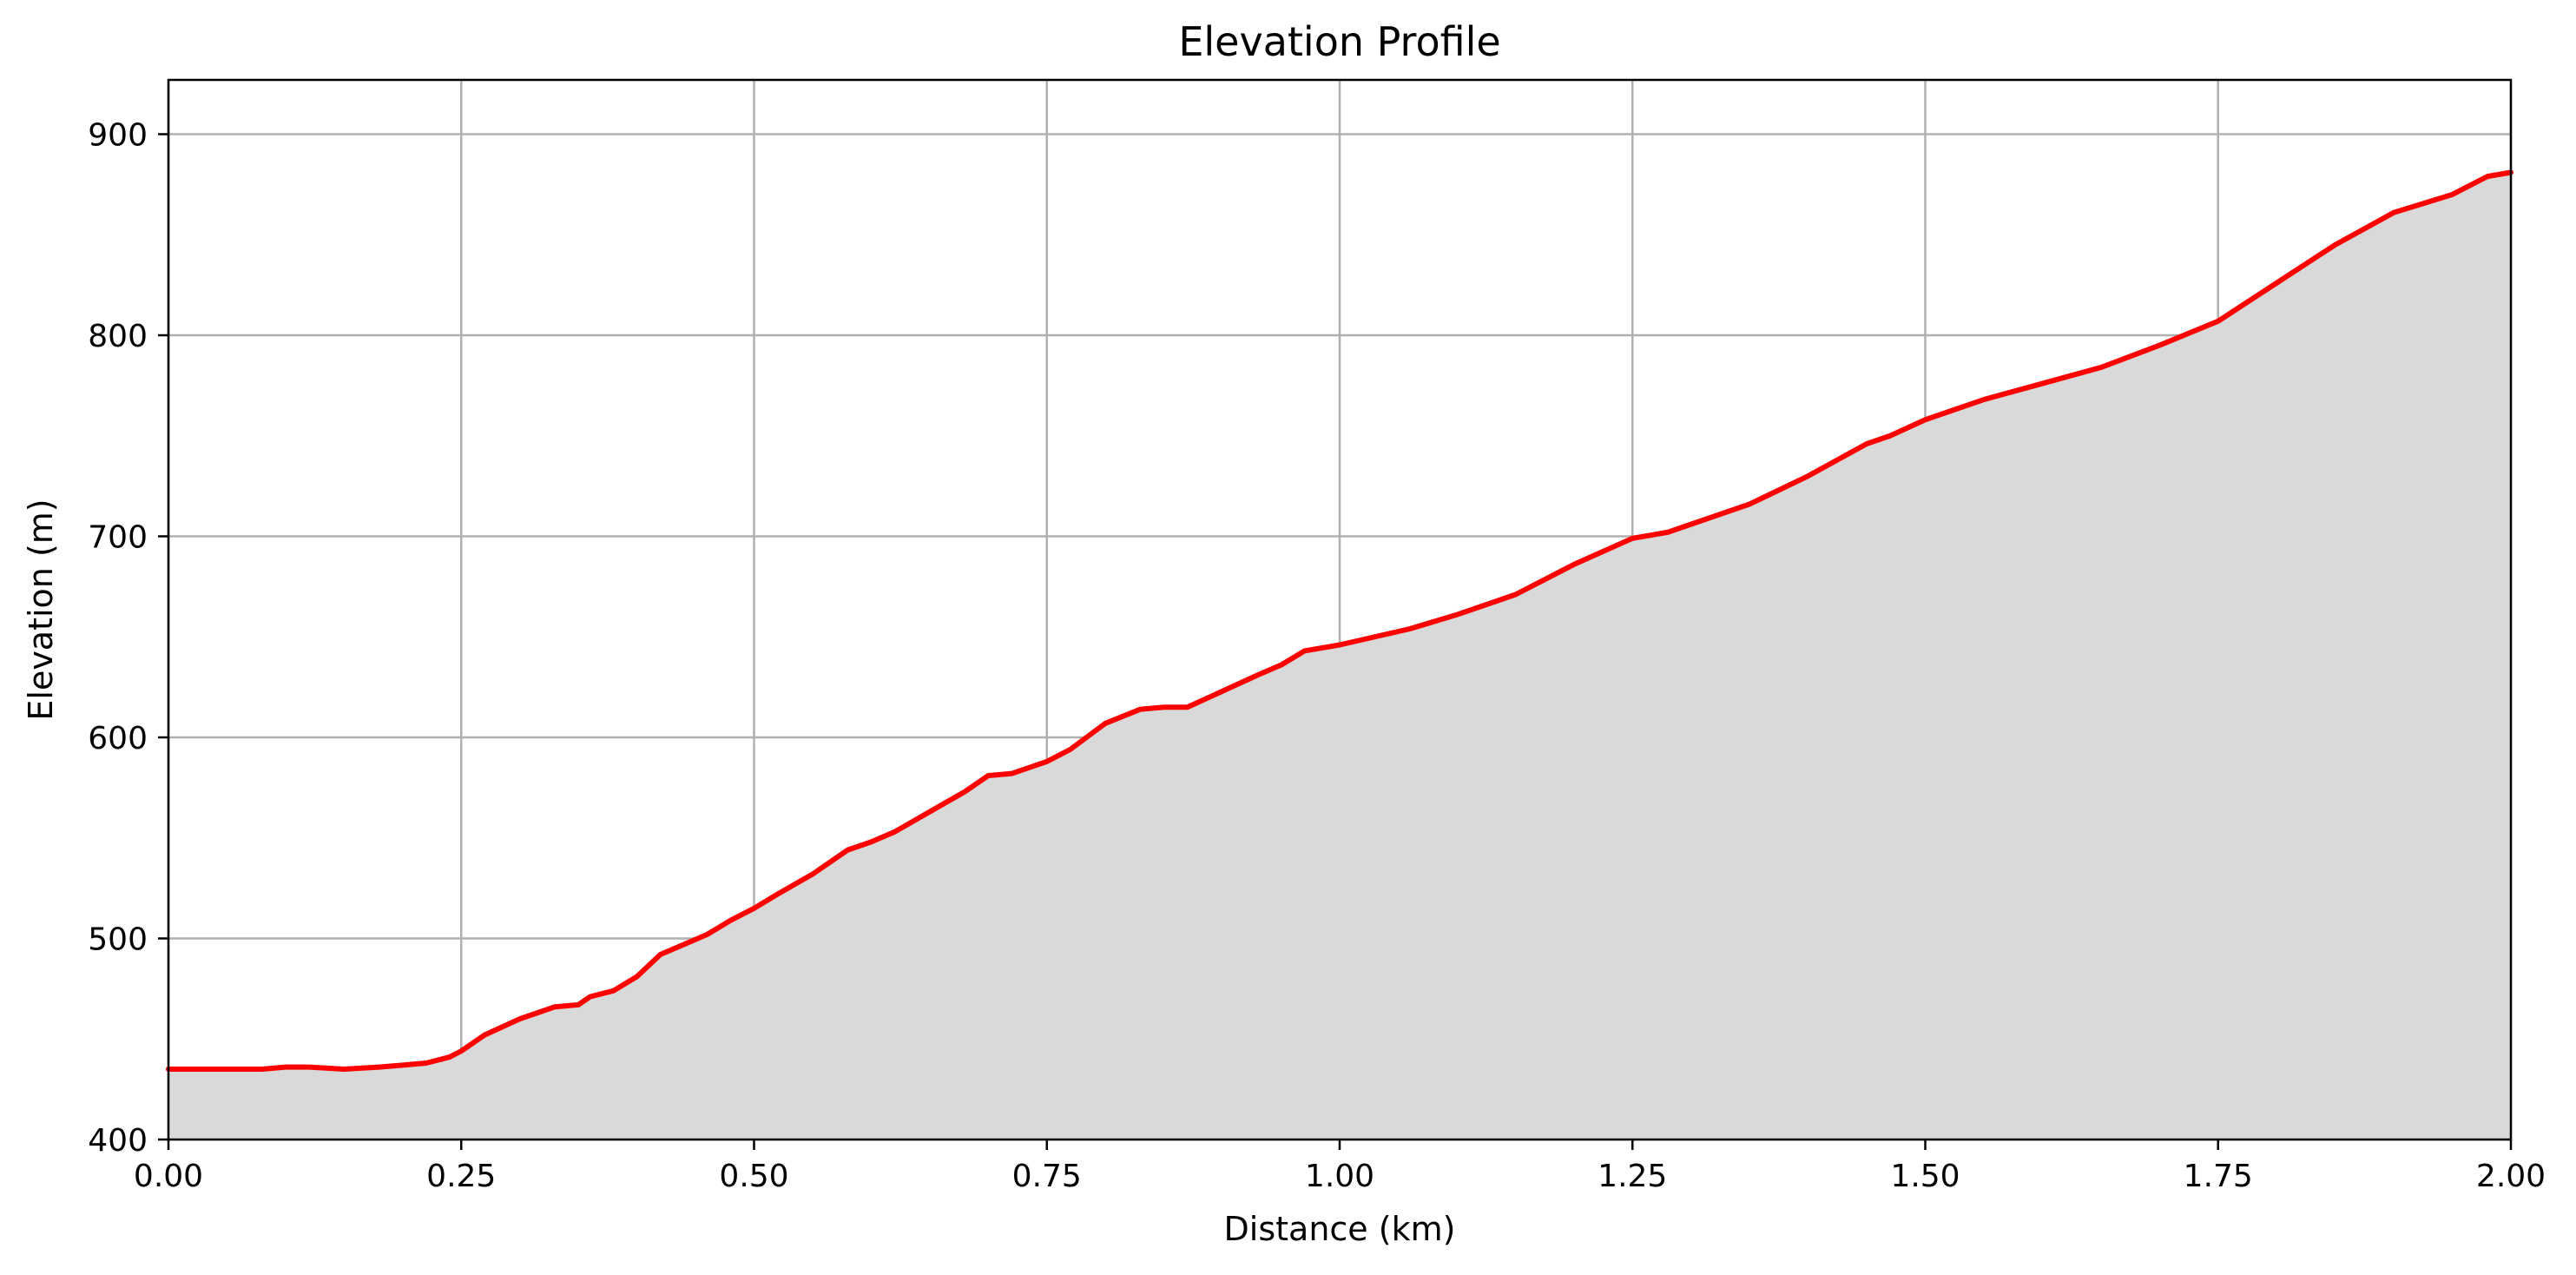 The height and width of the screenshot is (1275, 2576). I want to click on x-tick-label: 1.00, so click(1339, 1176).